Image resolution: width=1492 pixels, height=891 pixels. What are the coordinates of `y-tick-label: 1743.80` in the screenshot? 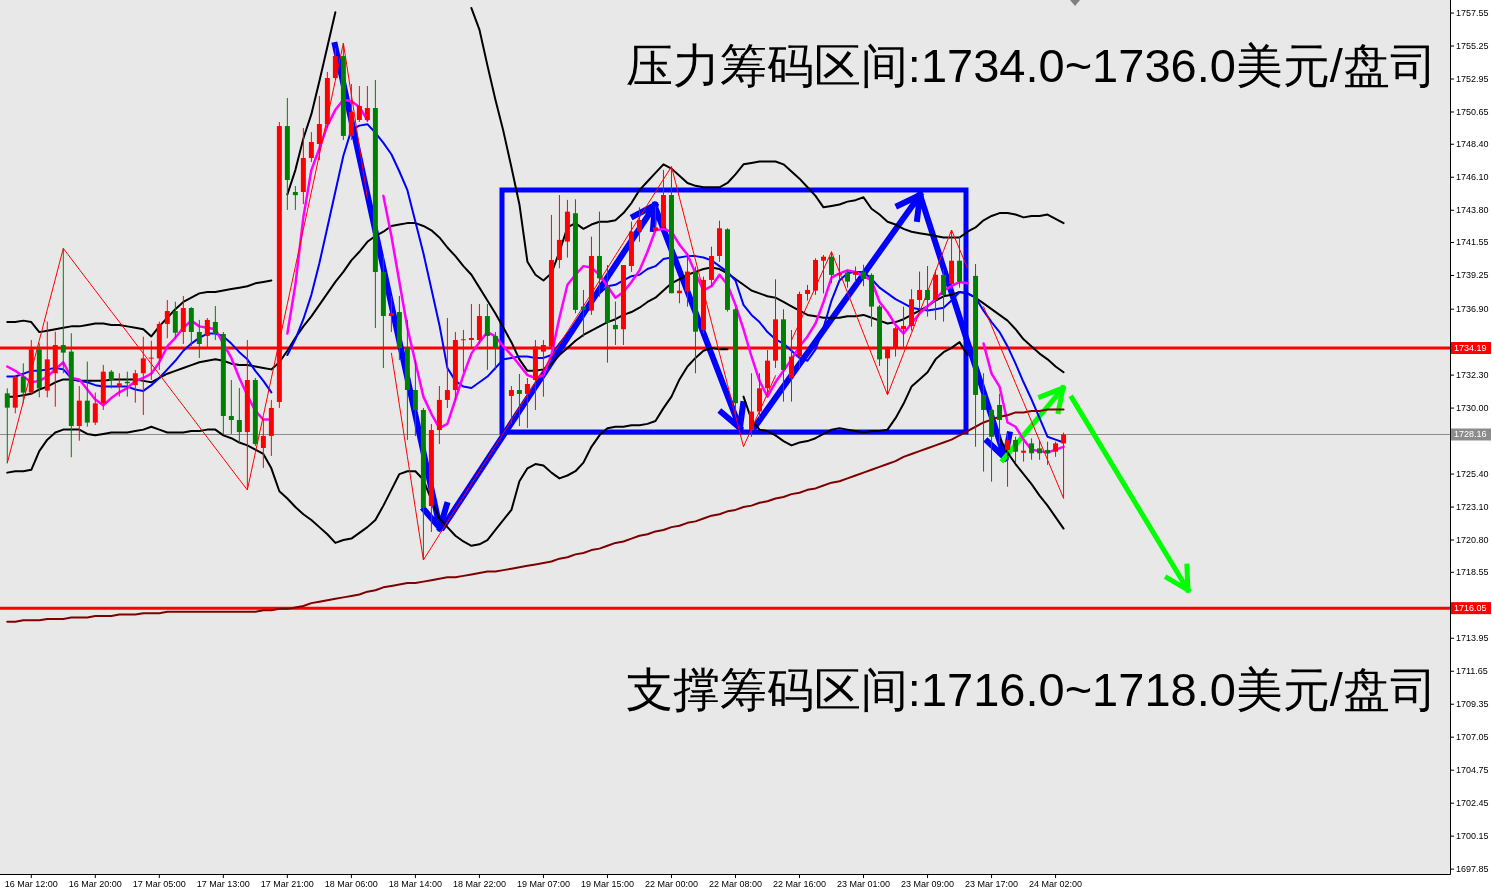 It's located at (1472, 210).